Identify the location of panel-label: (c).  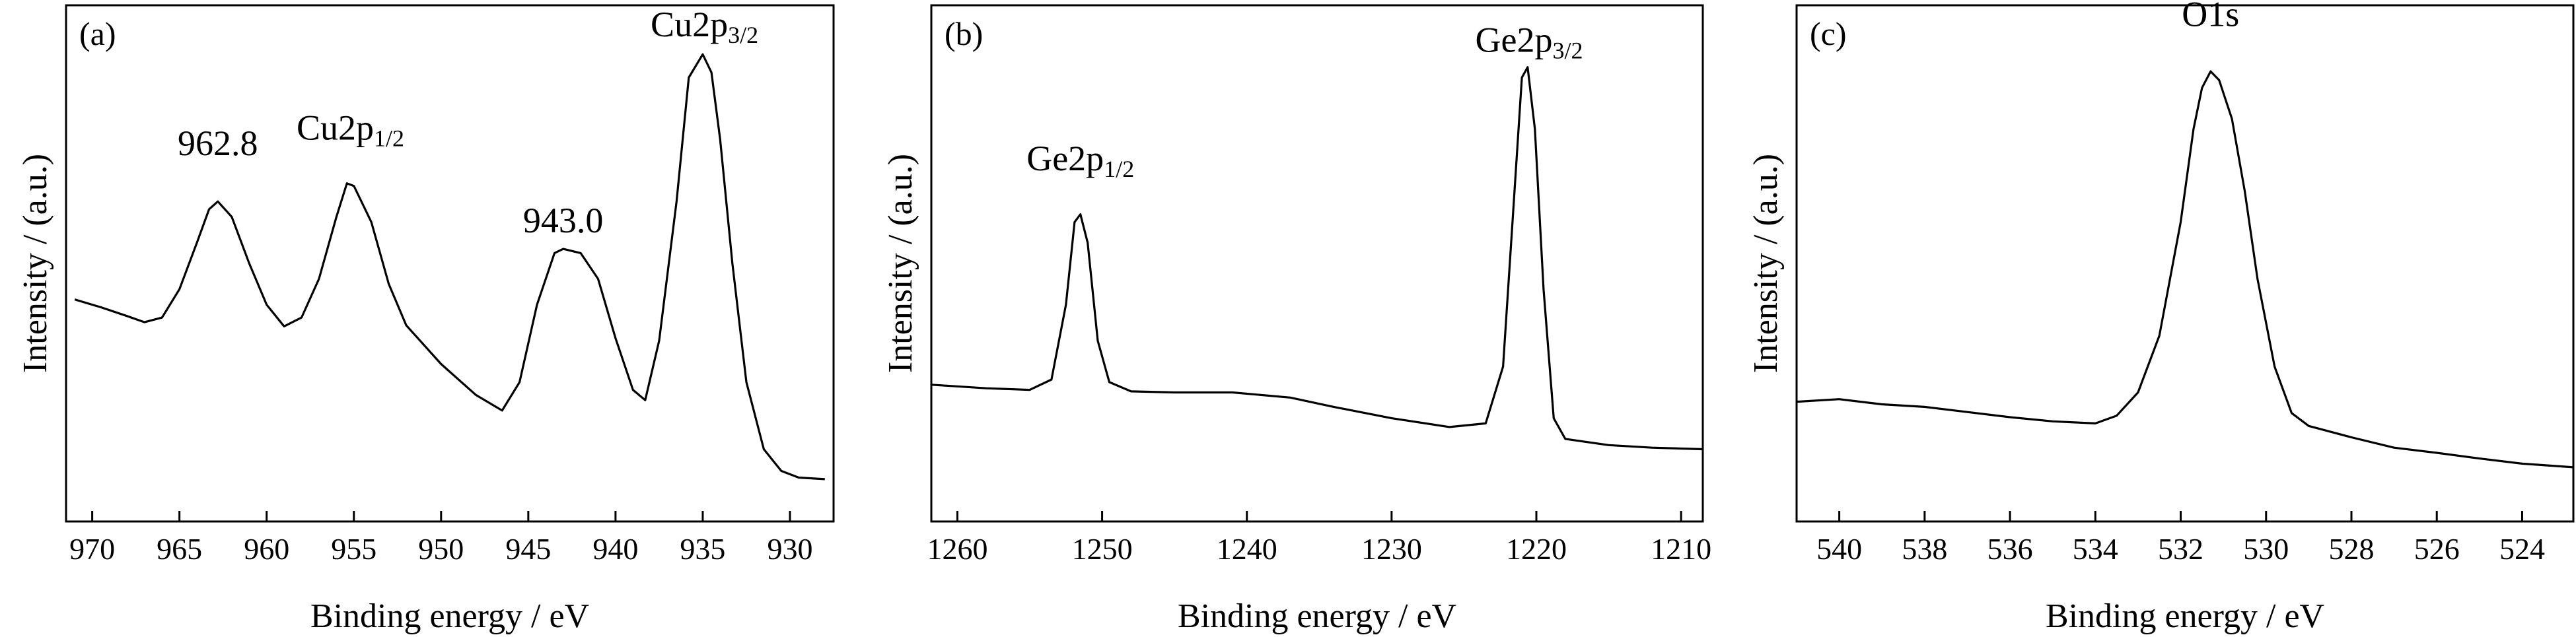
(1829, 33).